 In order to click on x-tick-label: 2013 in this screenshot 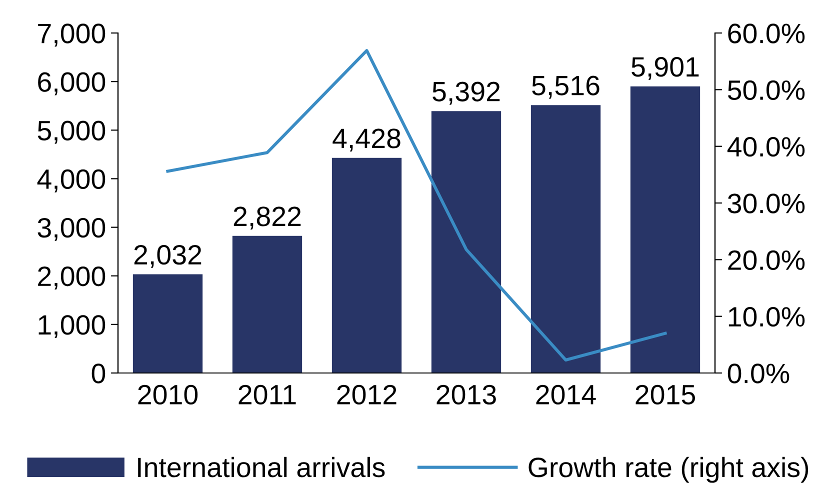, I will do `click(466, 394)`.